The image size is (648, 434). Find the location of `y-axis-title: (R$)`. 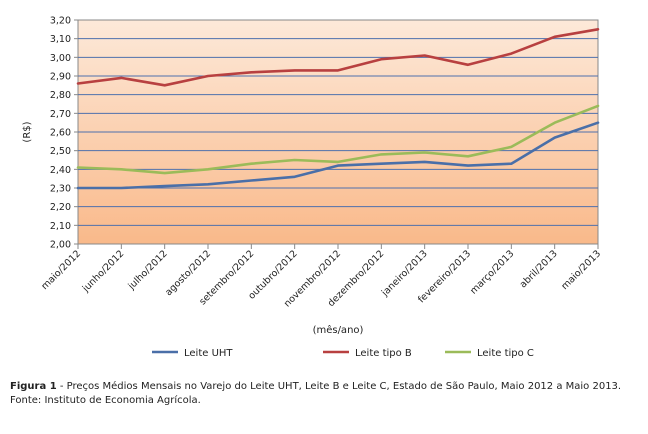

y-axis-title: (R$) is located at coordinates (27, 131).